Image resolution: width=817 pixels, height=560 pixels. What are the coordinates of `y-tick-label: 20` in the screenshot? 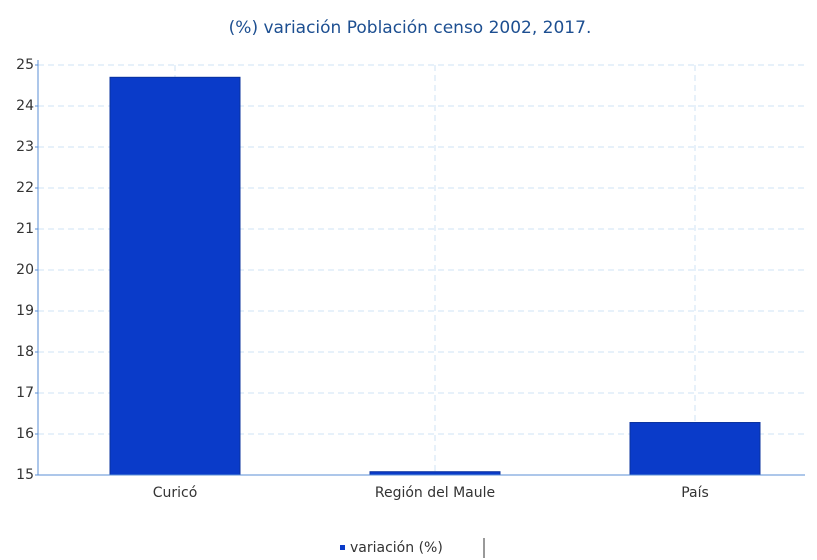 It's located at (25, 270).